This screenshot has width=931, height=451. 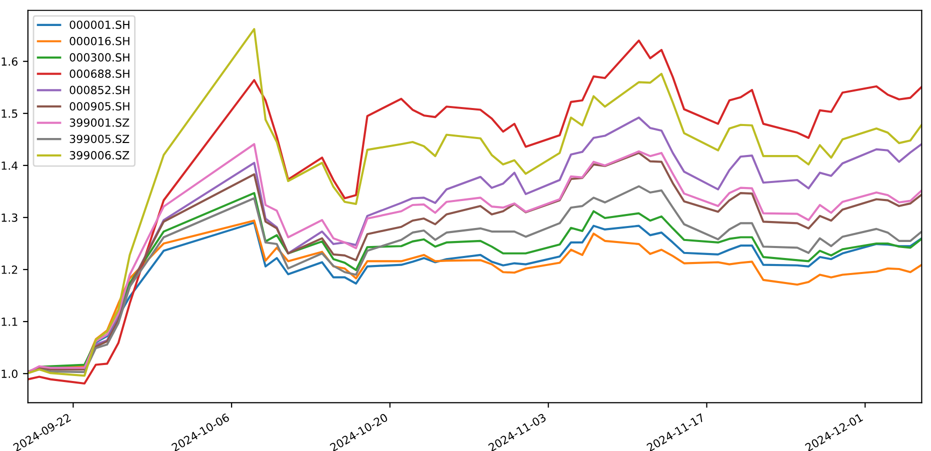 I want to click on y-tick-label: 1.6, so click(x=10, y=61).